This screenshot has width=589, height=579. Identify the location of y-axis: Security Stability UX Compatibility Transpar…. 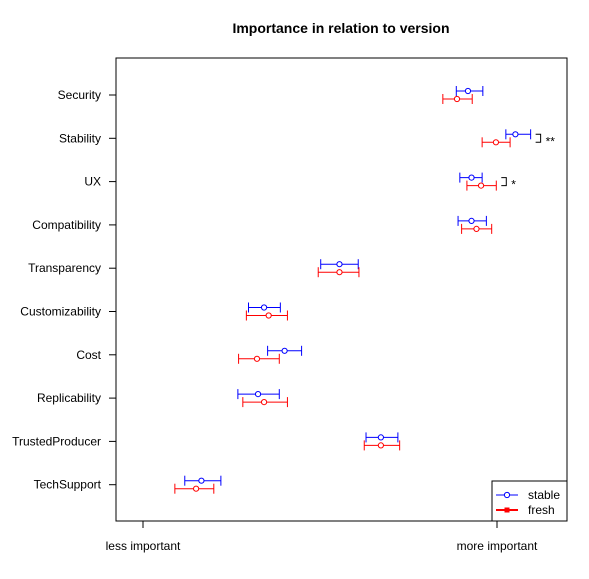
(64, 290).